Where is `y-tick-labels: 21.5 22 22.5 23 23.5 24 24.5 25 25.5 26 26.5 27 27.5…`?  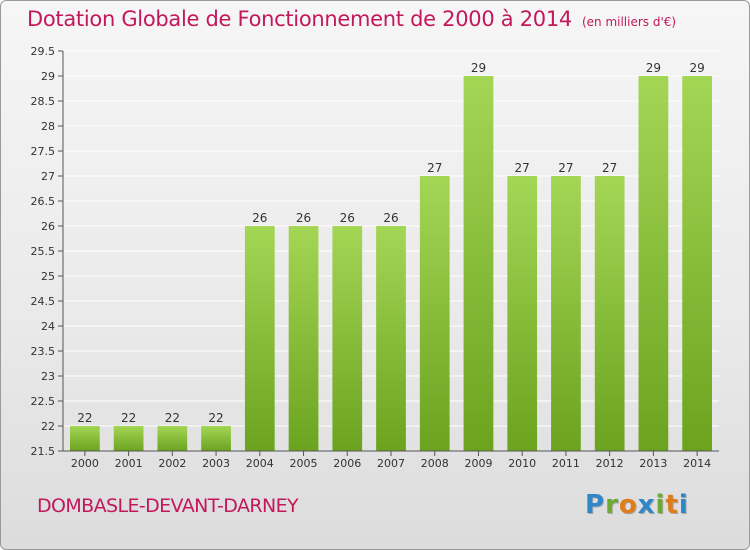
y-tick-labels: 21.5 22 22.5 23 23.5 24 24.5 25 25.5 26 26.5 27 27.5… is located at coordinates (43, 251).